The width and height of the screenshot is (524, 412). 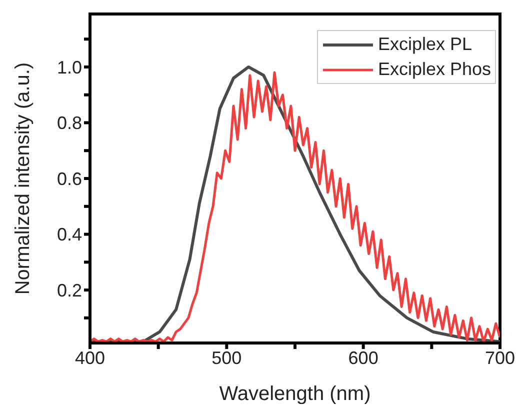 What do you see at coordinates (425, 44) in the screenshot?
I see `legend-label: Exciplex PL` at bounding box center [425, 44].